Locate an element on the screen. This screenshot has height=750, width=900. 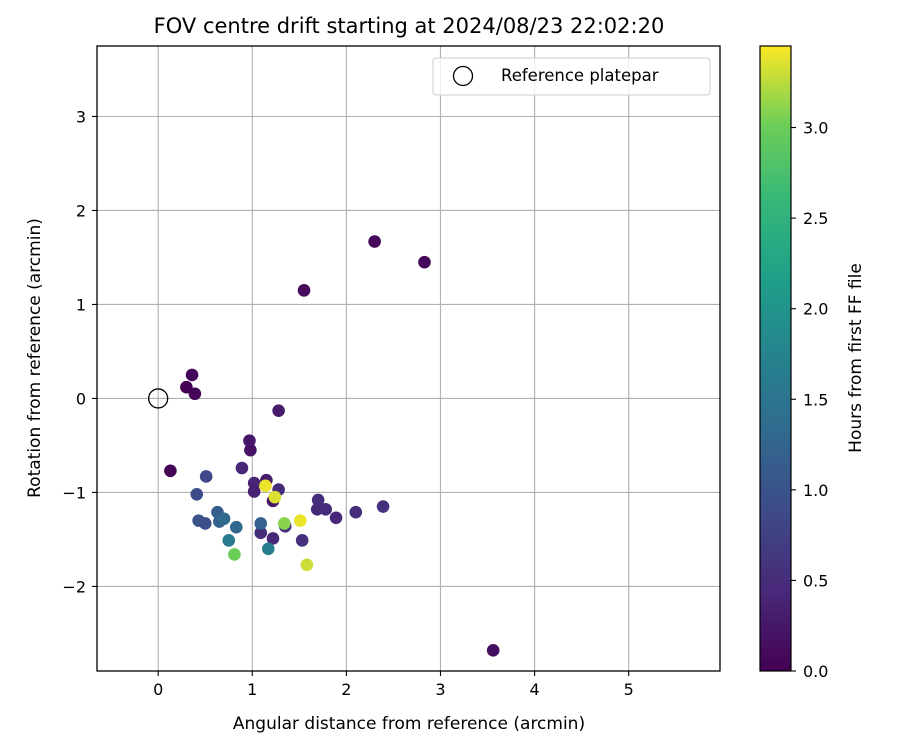
colorbar-tick-label: 2.5 is located at coordinates (815, 218).